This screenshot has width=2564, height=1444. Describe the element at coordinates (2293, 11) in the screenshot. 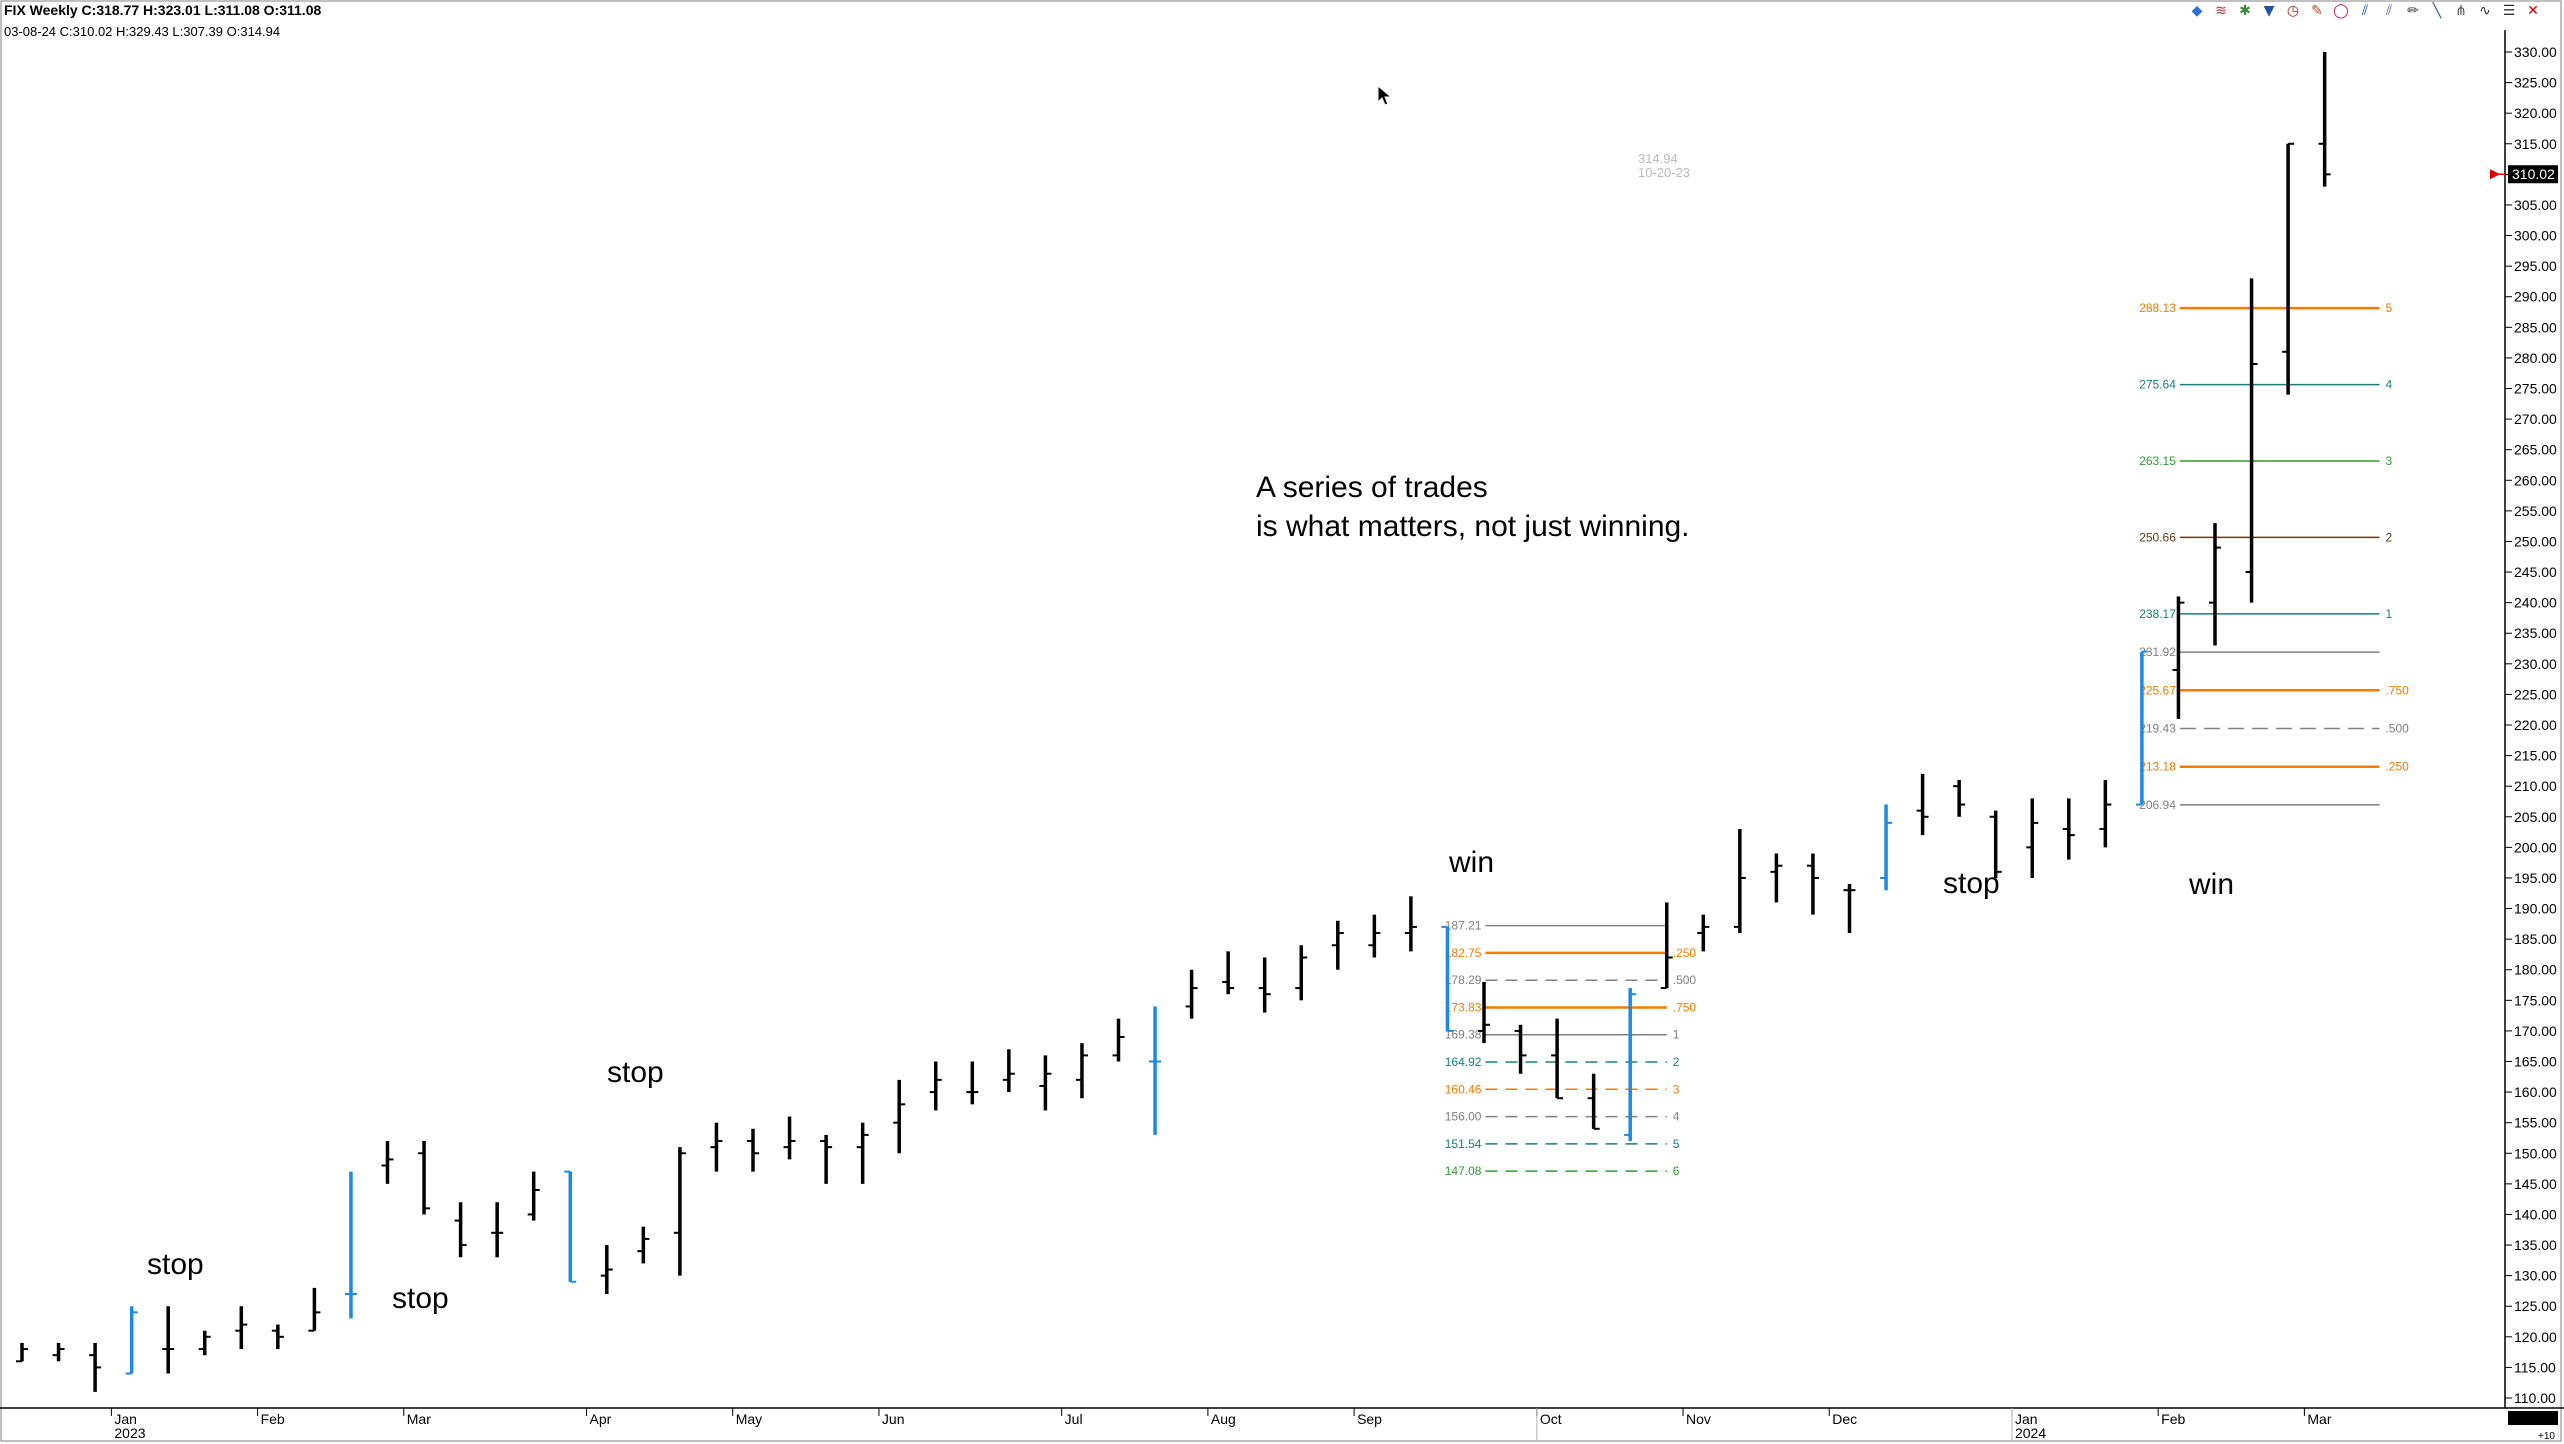

I see `clock-icon: ◷` at that location.